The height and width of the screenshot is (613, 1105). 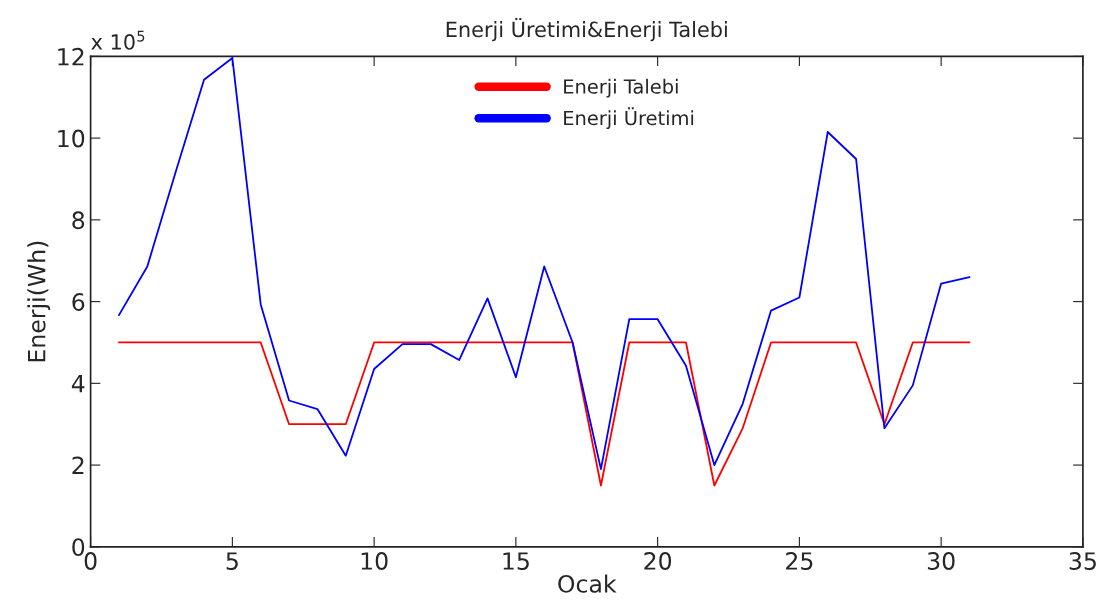 What do you see at coordinates (118, 40) in the screenshot?
I see `text: x 10$^{5}$` at bounding box center [118, 40].